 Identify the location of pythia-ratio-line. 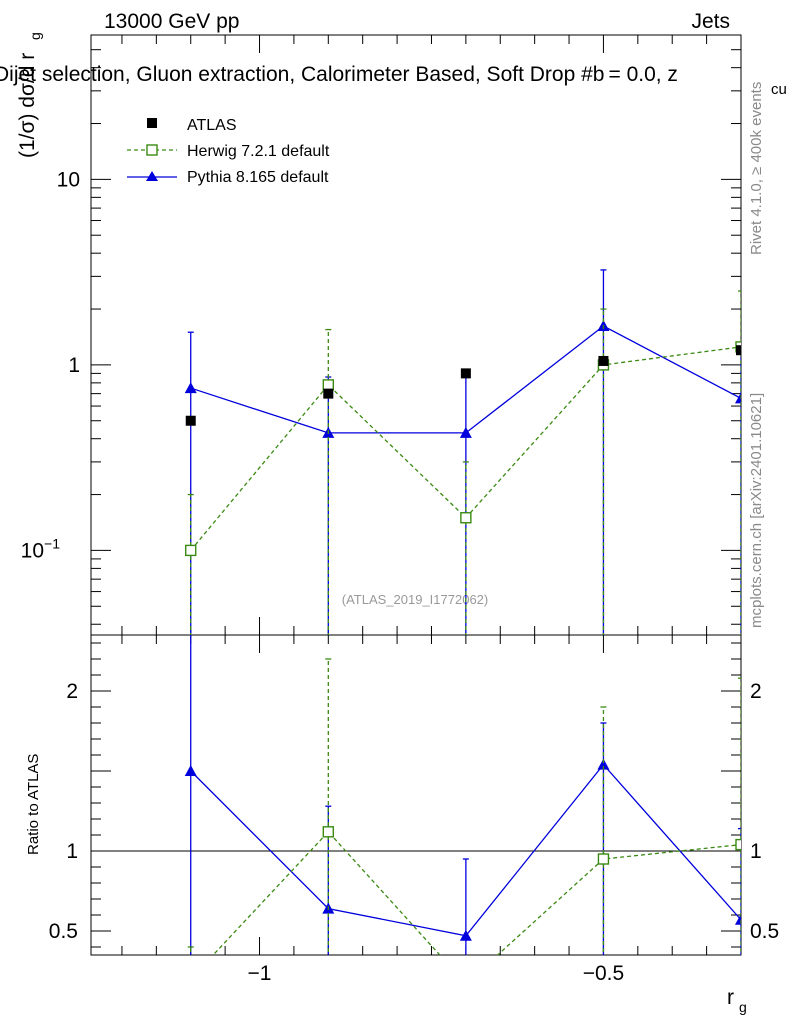
(465, 850).